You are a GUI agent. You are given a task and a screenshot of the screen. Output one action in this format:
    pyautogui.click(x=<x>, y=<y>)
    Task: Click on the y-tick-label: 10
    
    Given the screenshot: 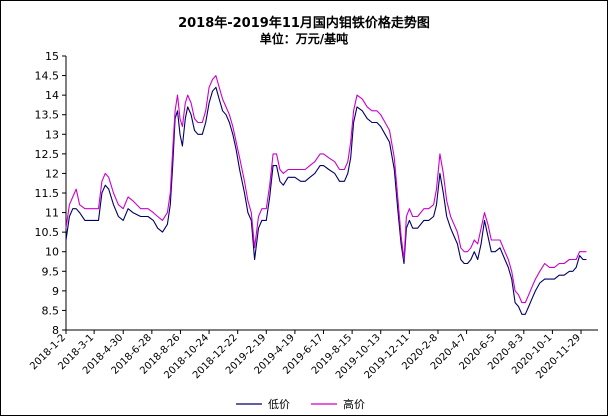 What is the action you would take?
    pyautogui.click(x=52, y=252)
    